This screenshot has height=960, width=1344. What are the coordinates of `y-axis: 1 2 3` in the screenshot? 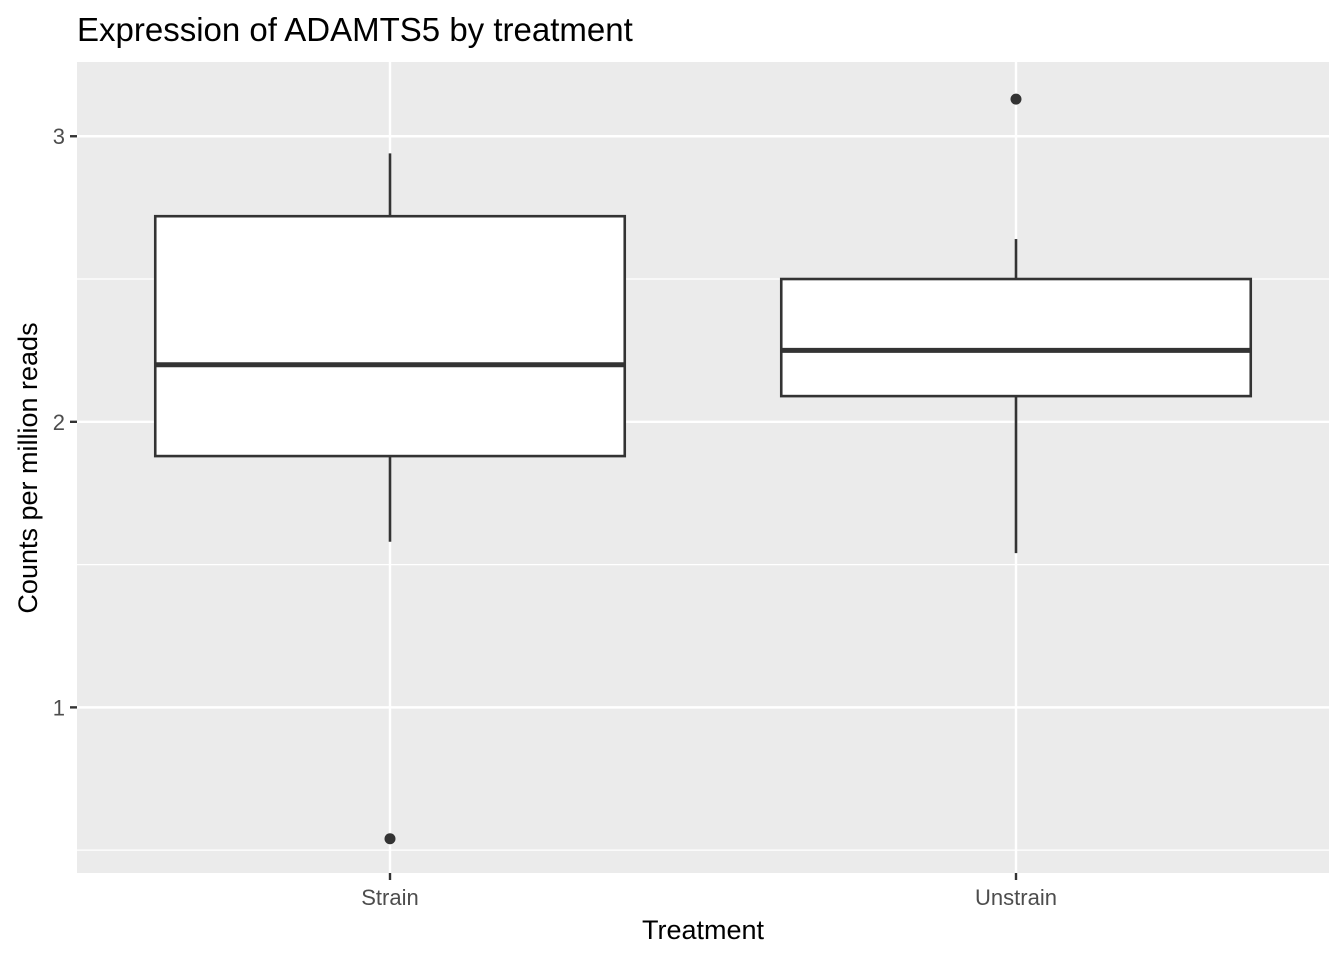 It's located at (65, 422).